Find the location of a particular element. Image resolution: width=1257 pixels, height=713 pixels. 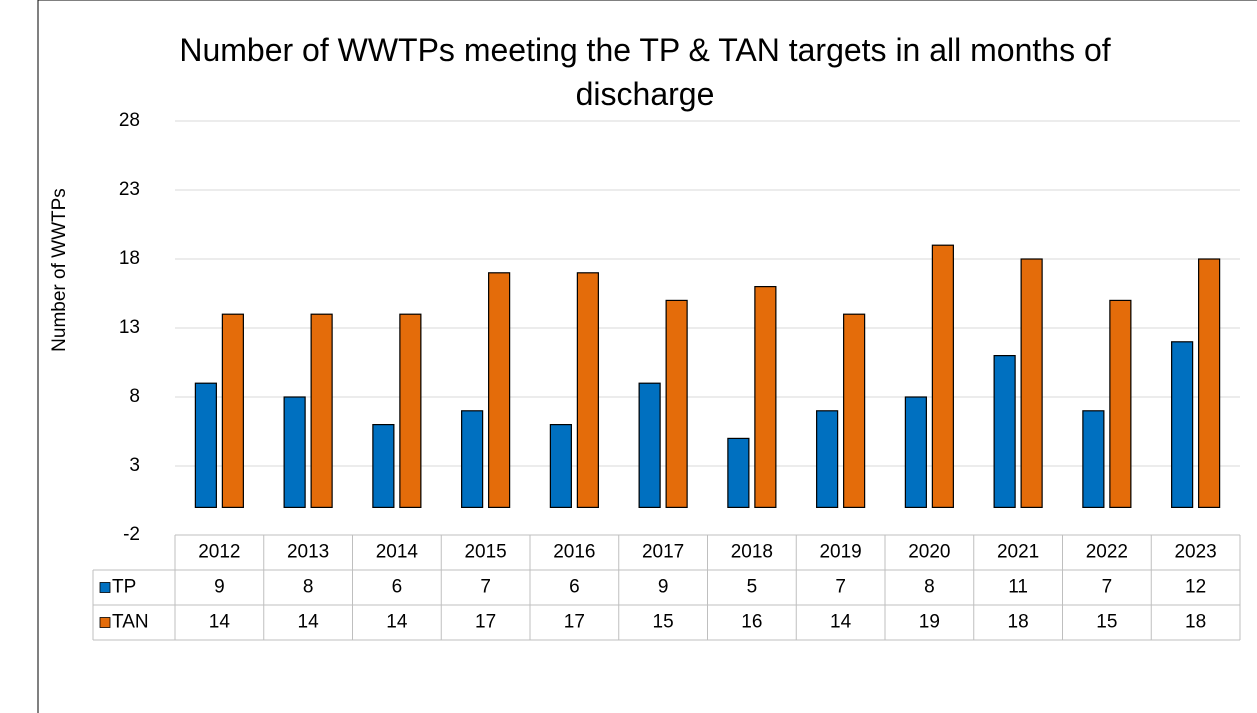

y-tick-label: 3 is located at coordinates (134, 465).